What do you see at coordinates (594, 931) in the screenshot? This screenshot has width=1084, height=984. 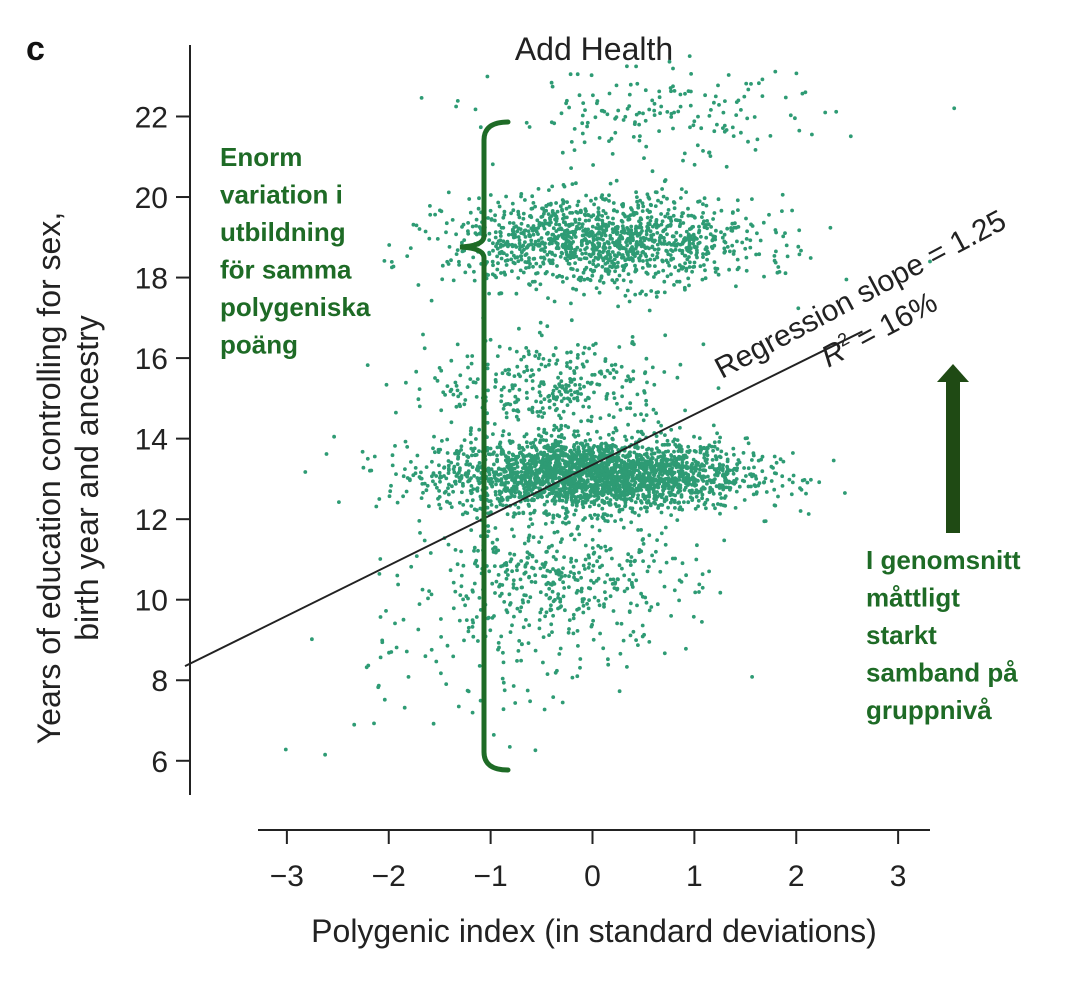 I see `x-axis-title: Polygenic index (in standard deviations)` at bounding box center [594, 931].